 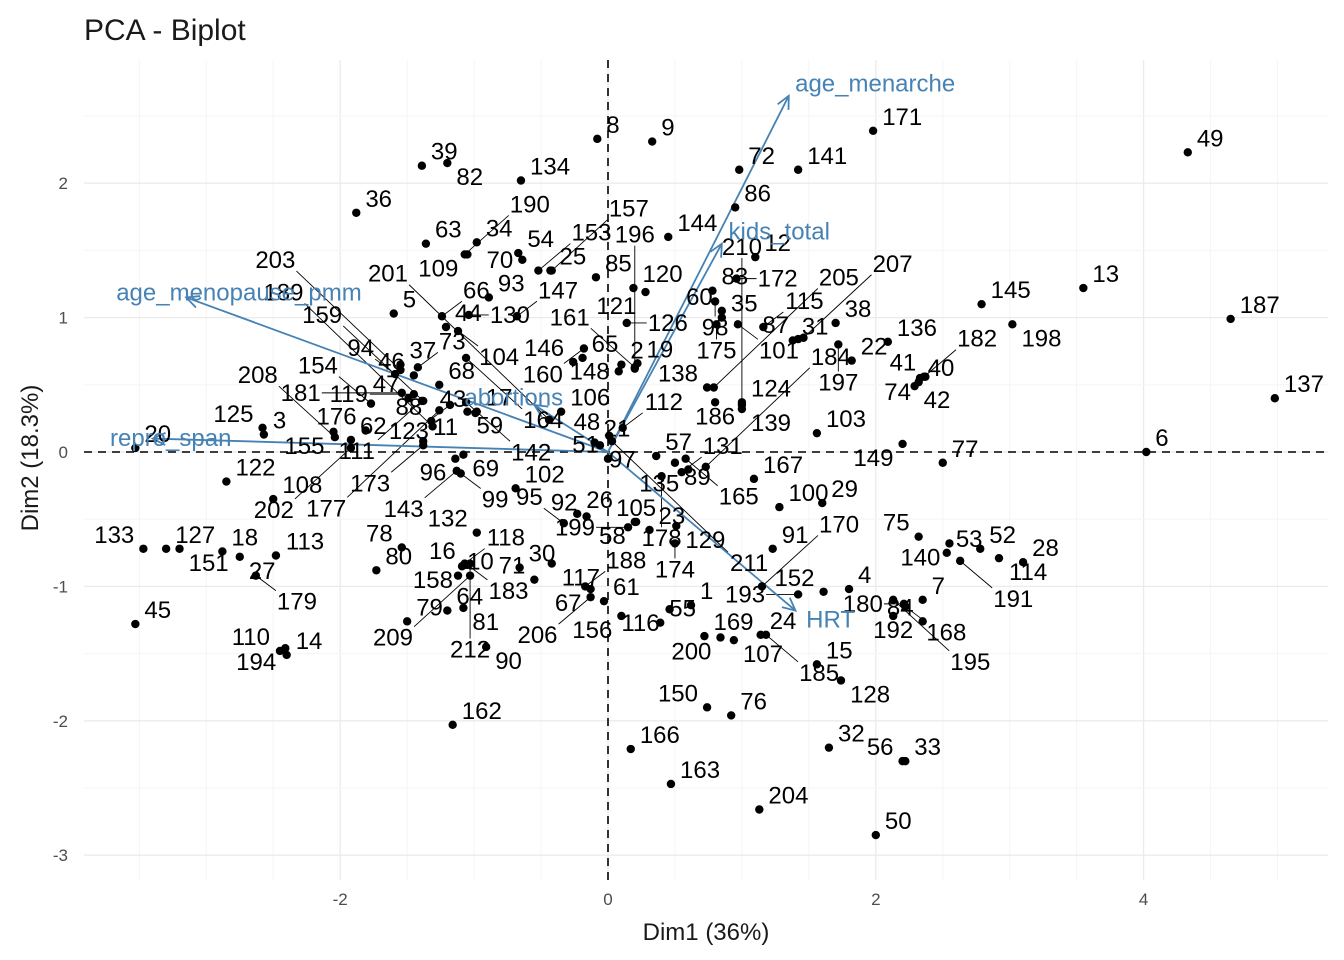 What do you see at coordinates (672, 516) in the screenshot?
I see `observation-label: 23` at bounding box center [672, 516].